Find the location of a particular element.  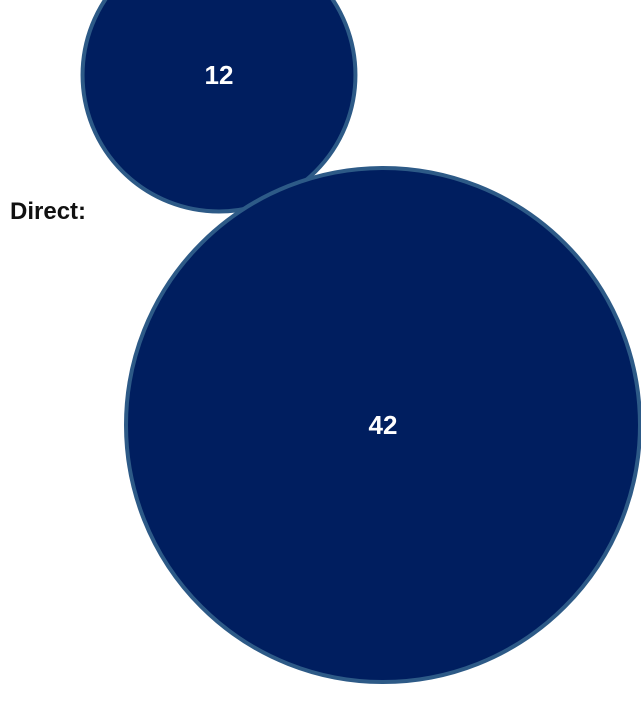

bubble-value-label: 42 is located at coordinates (383, 425).